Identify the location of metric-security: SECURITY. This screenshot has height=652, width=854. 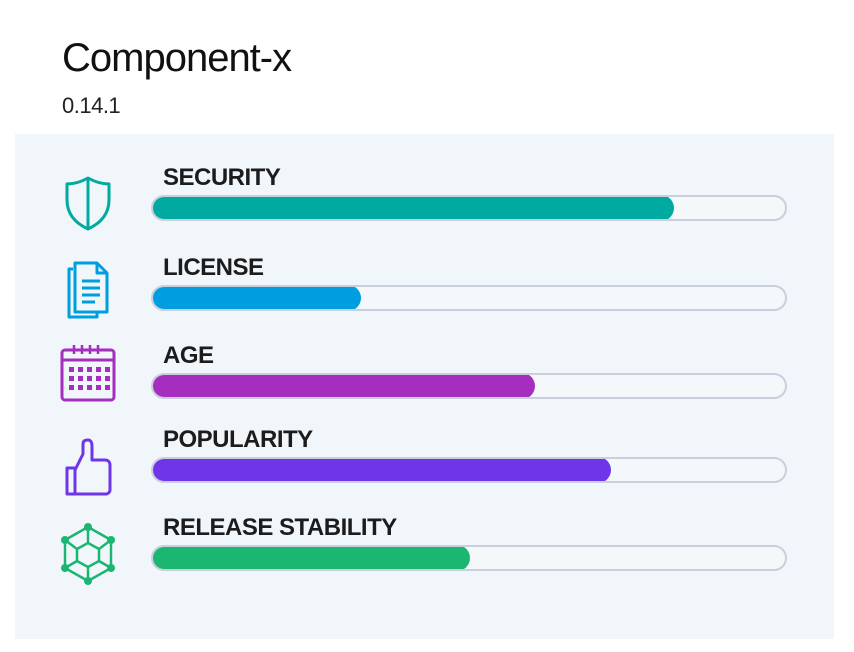
(424, 199).